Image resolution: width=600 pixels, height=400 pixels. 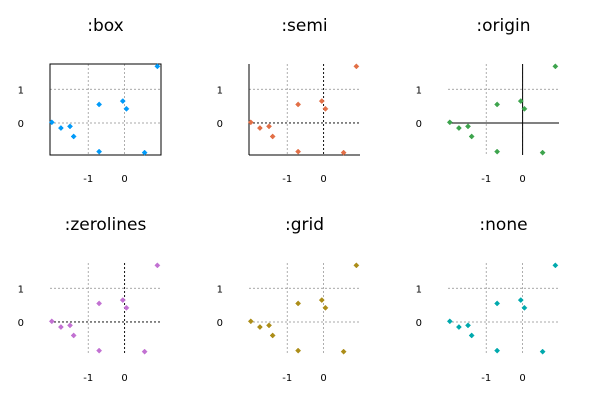 I want to click on subplot-grid: :grid -1 0 0 1, so click(x=288, y=299).